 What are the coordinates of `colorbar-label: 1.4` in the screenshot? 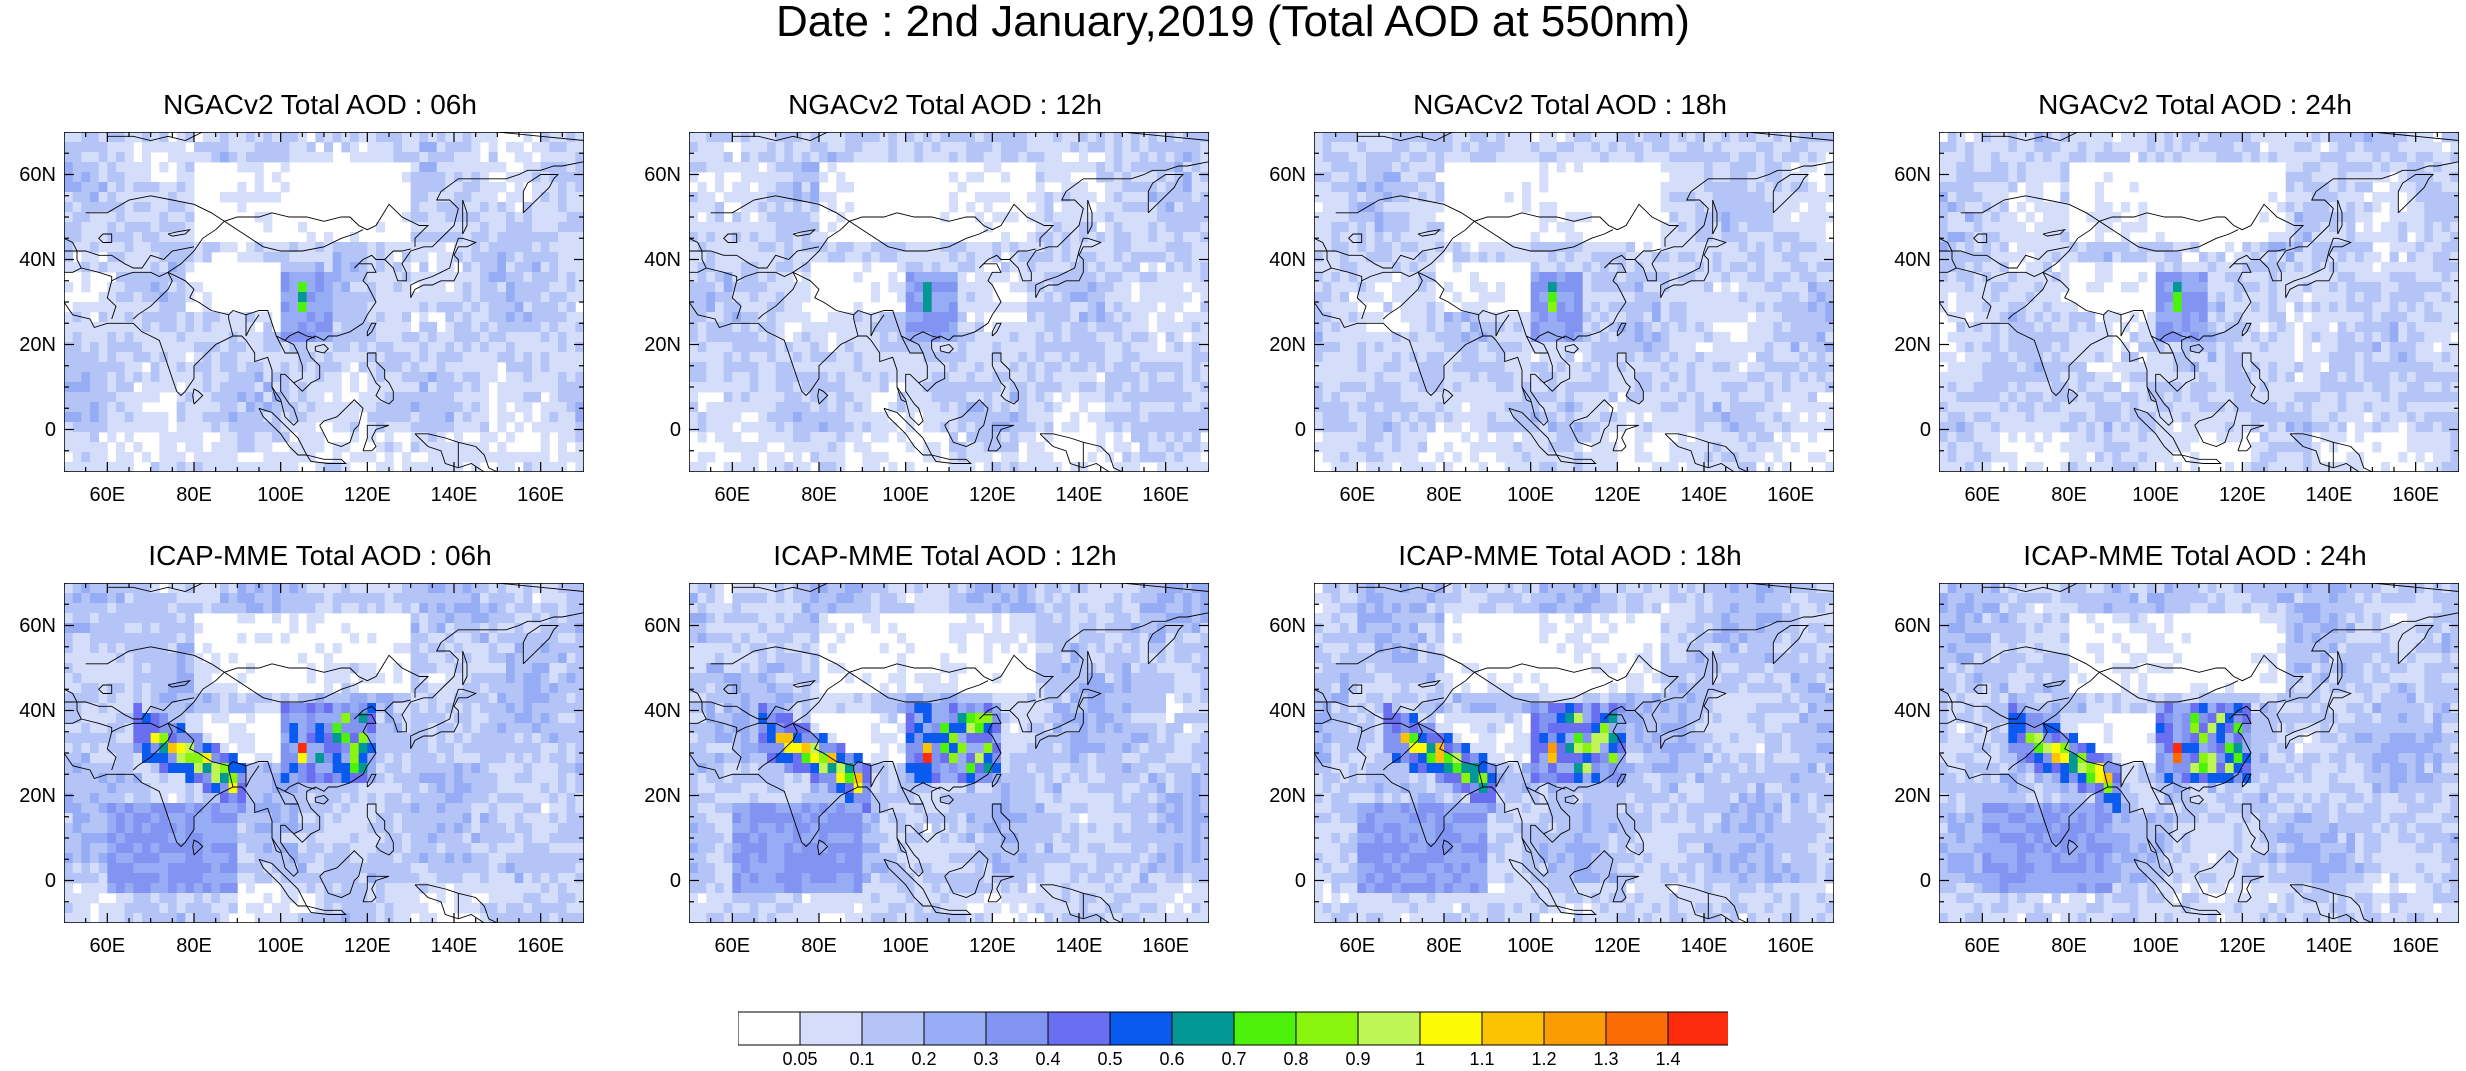 It's located at (1667, 1059).